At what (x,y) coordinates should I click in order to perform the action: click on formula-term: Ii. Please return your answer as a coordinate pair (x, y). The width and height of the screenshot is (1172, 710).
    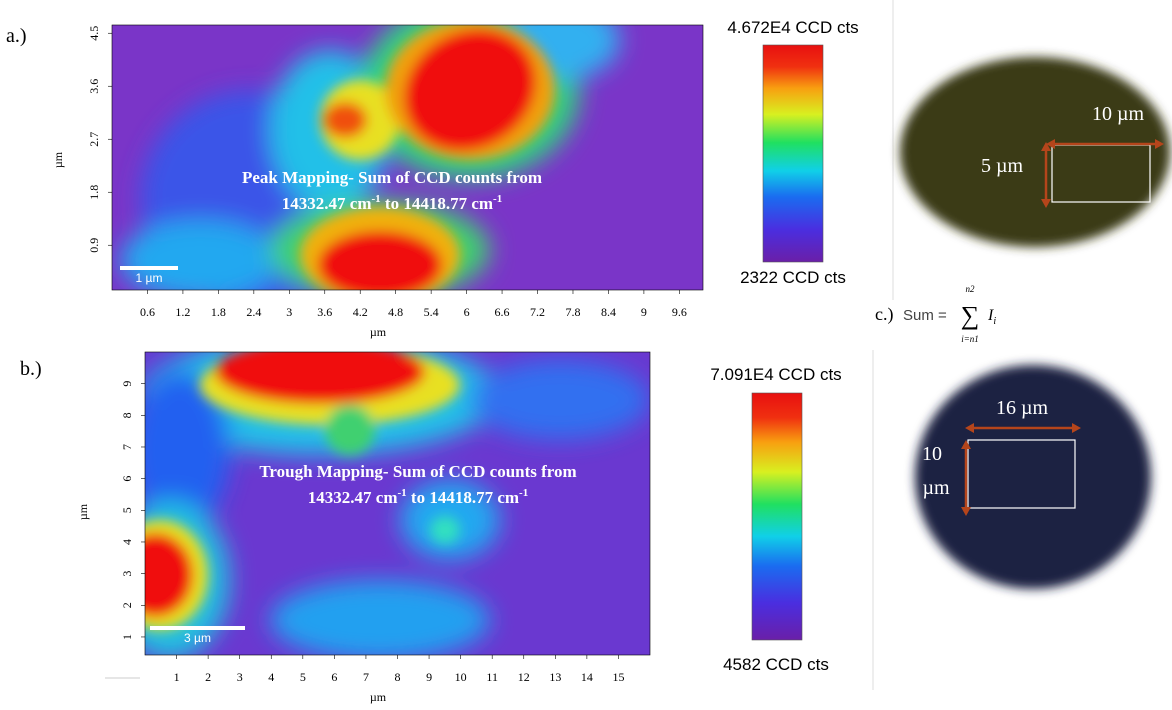
    Looking at the image, I should click on (991, 317).